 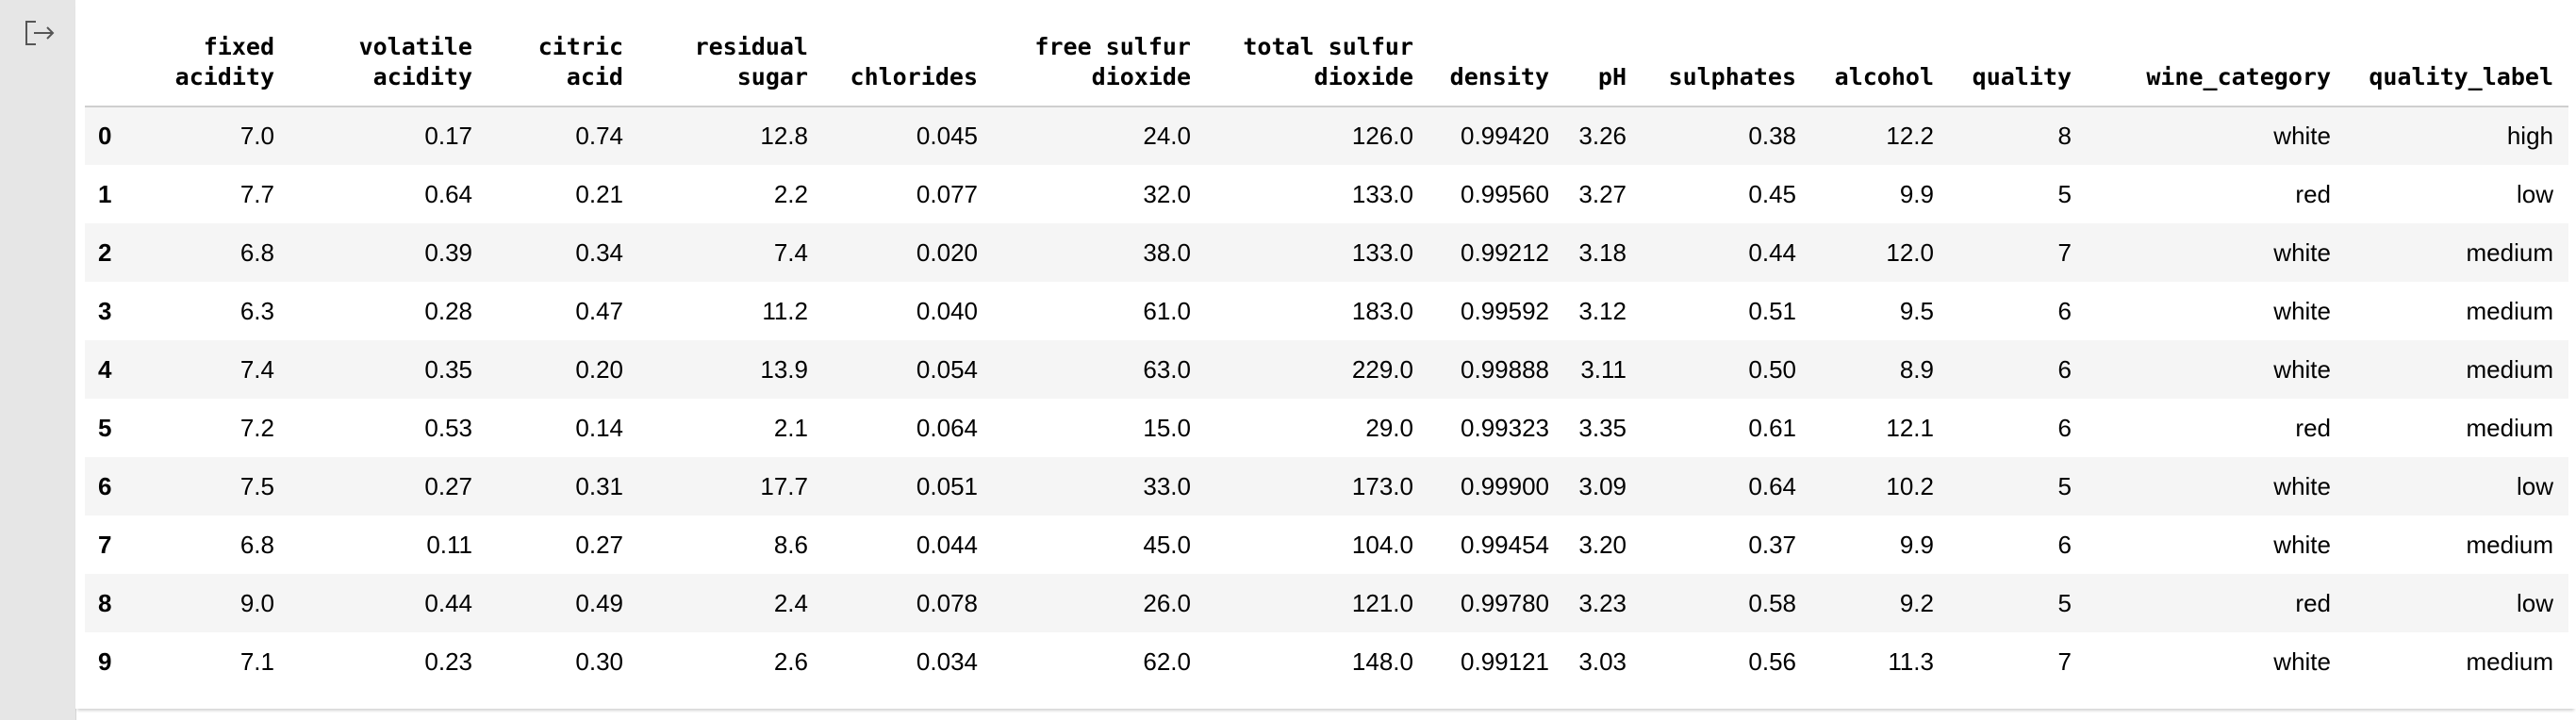 I want to click on row-index: 7, so click(x=105, y=544).